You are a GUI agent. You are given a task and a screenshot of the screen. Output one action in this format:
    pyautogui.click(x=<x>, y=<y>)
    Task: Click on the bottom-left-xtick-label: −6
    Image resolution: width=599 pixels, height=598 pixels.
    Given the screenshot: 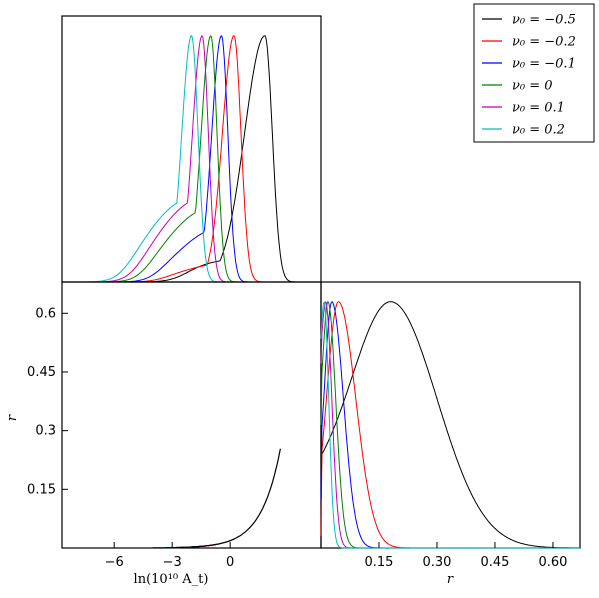 What is the action you would take?
    pyautogui.click(x=114, y=562)
    